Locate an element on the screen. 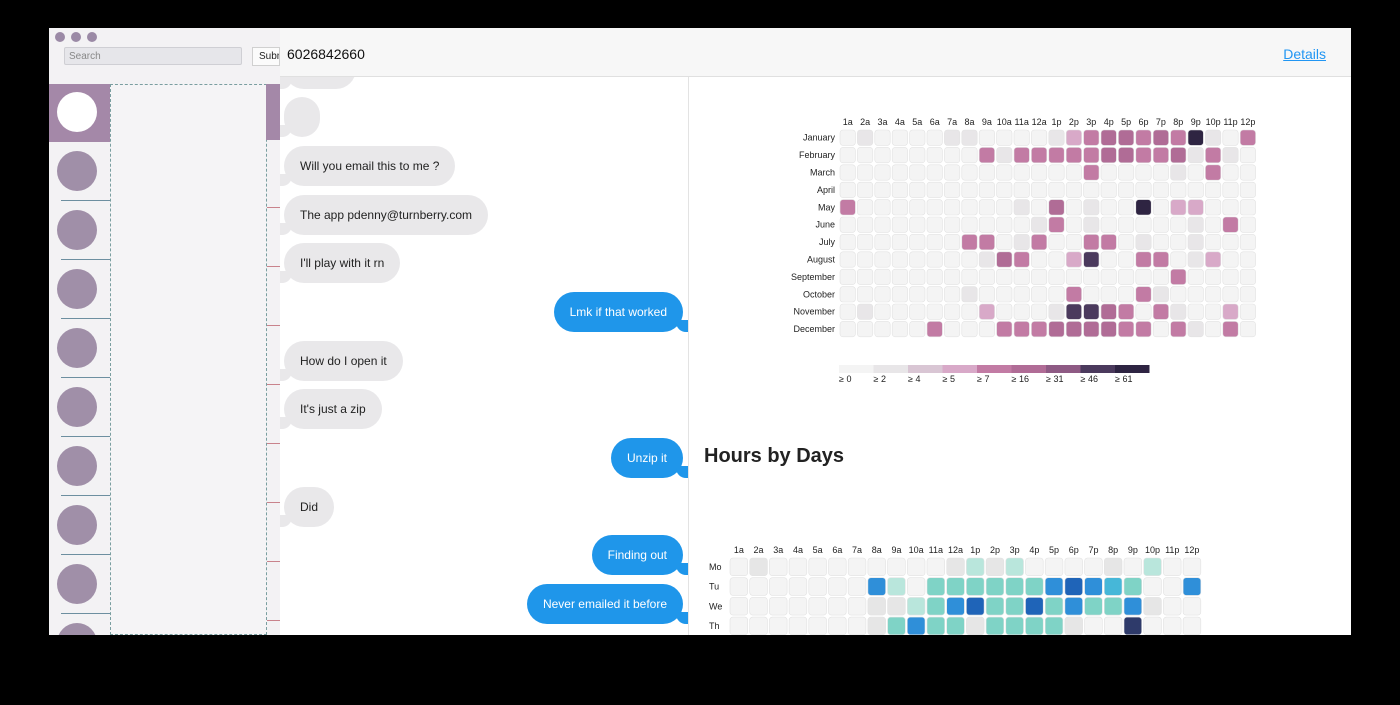 The height and width of the screenshot is (705, 1400). list-marker is located at coordinates (273, 620).